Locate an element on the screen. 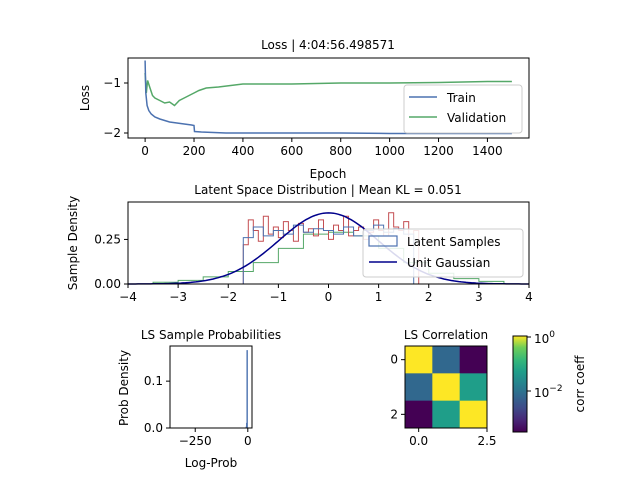  latent-xtick-label: −2 is located at coordinates (228, 297).